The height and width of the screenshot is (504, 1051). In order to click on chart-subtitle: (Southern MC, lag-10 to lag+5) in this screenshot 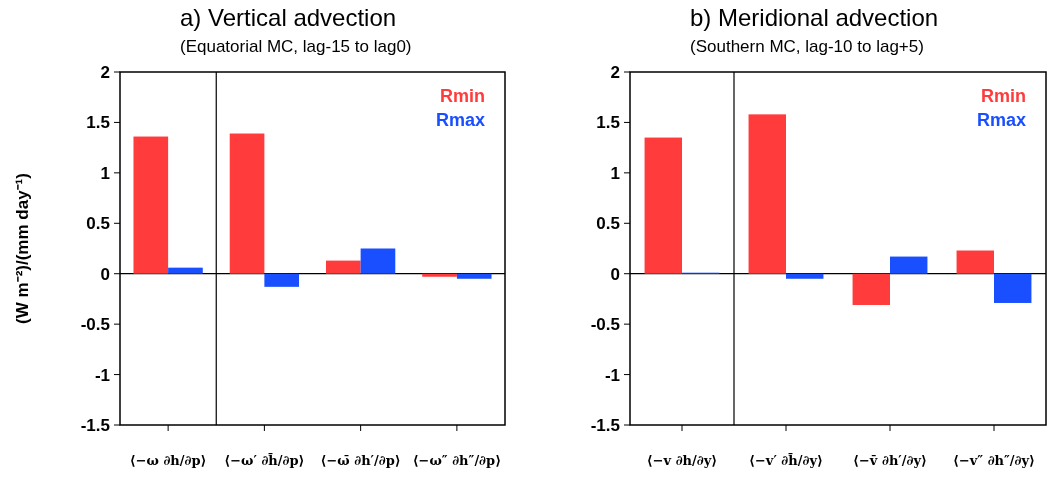, I will do `click(807, 46)`.